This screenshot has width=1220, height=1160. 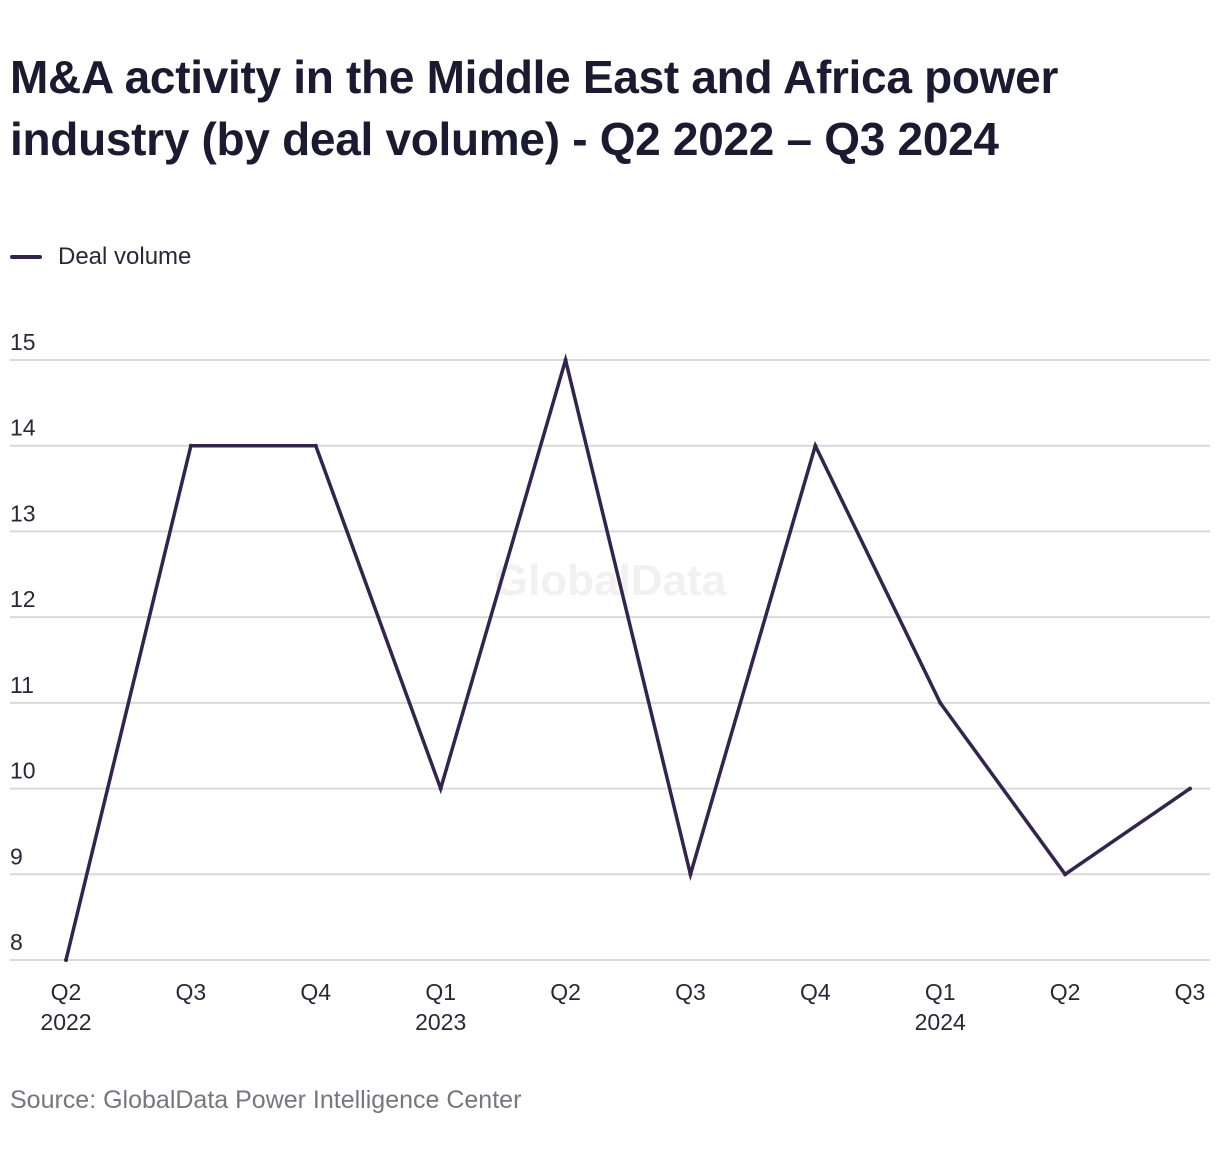 I want to click on y-tick-label-12: 12, so click(x=23, y=599).